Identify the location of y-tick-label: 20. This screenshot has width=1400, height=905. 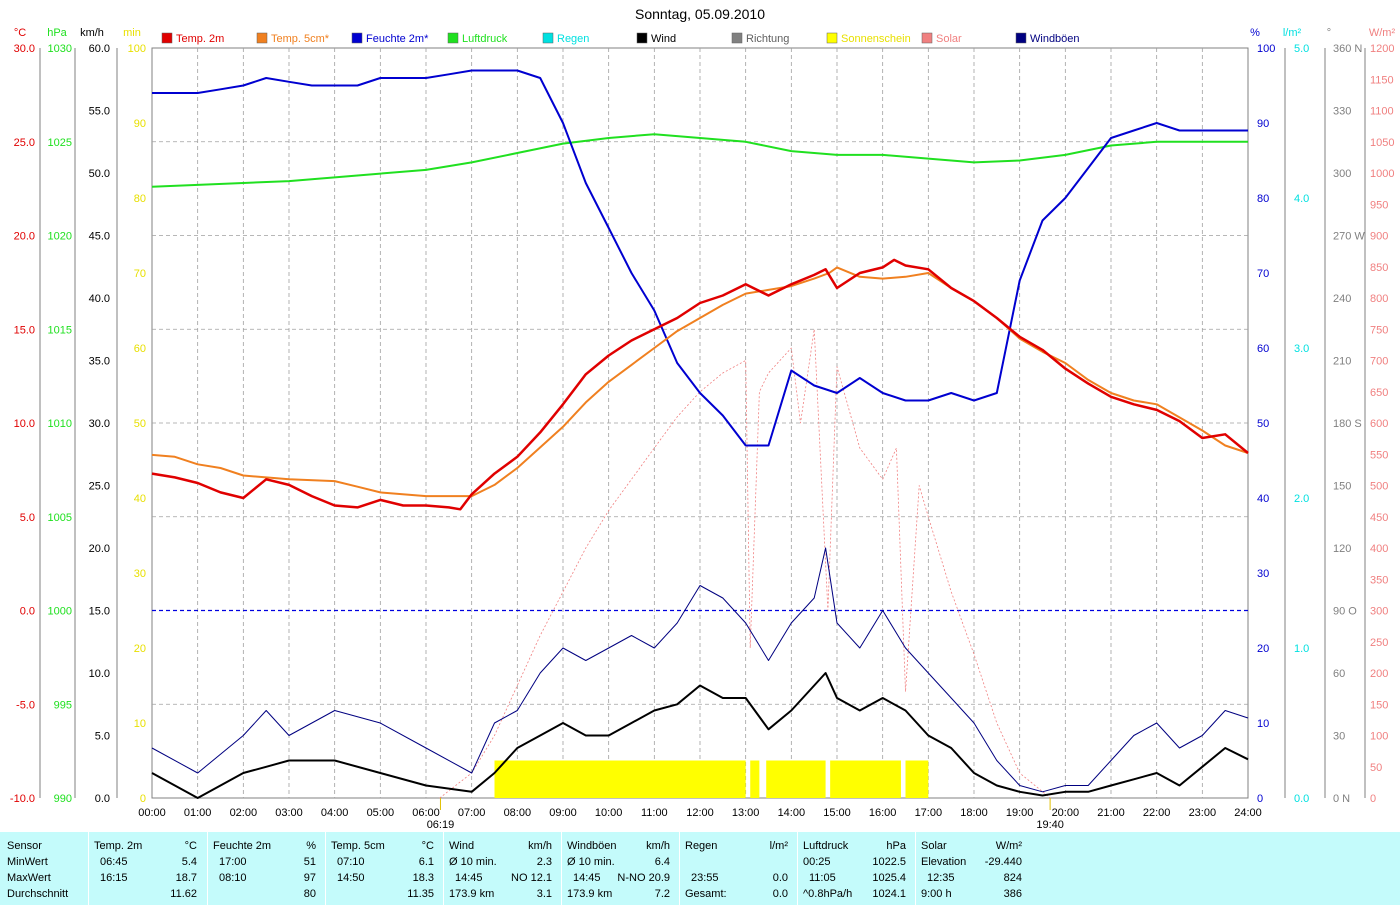
(1263, 649).